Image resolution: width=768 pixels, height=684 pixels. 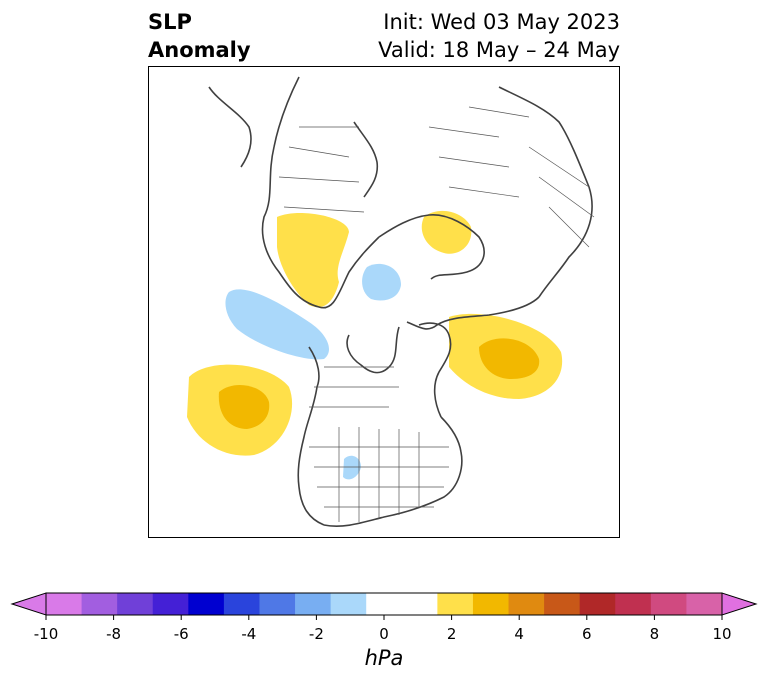 I want to click on negative-anomaly-barents, so click(x=381, y=282).